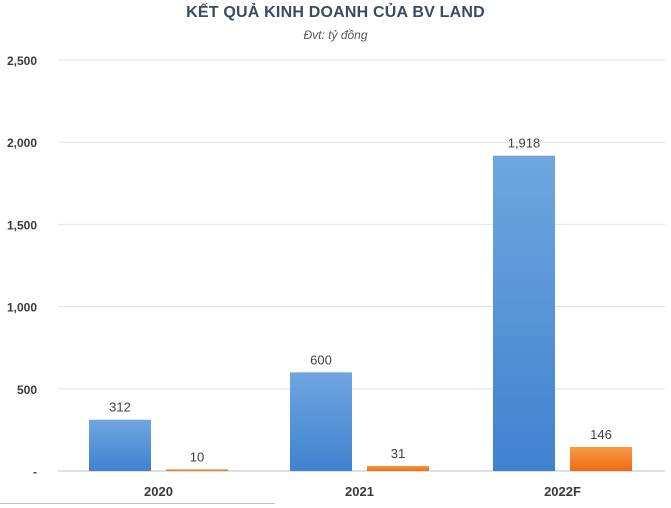  I want to click on y-tick-label: -, so click(35, 472).